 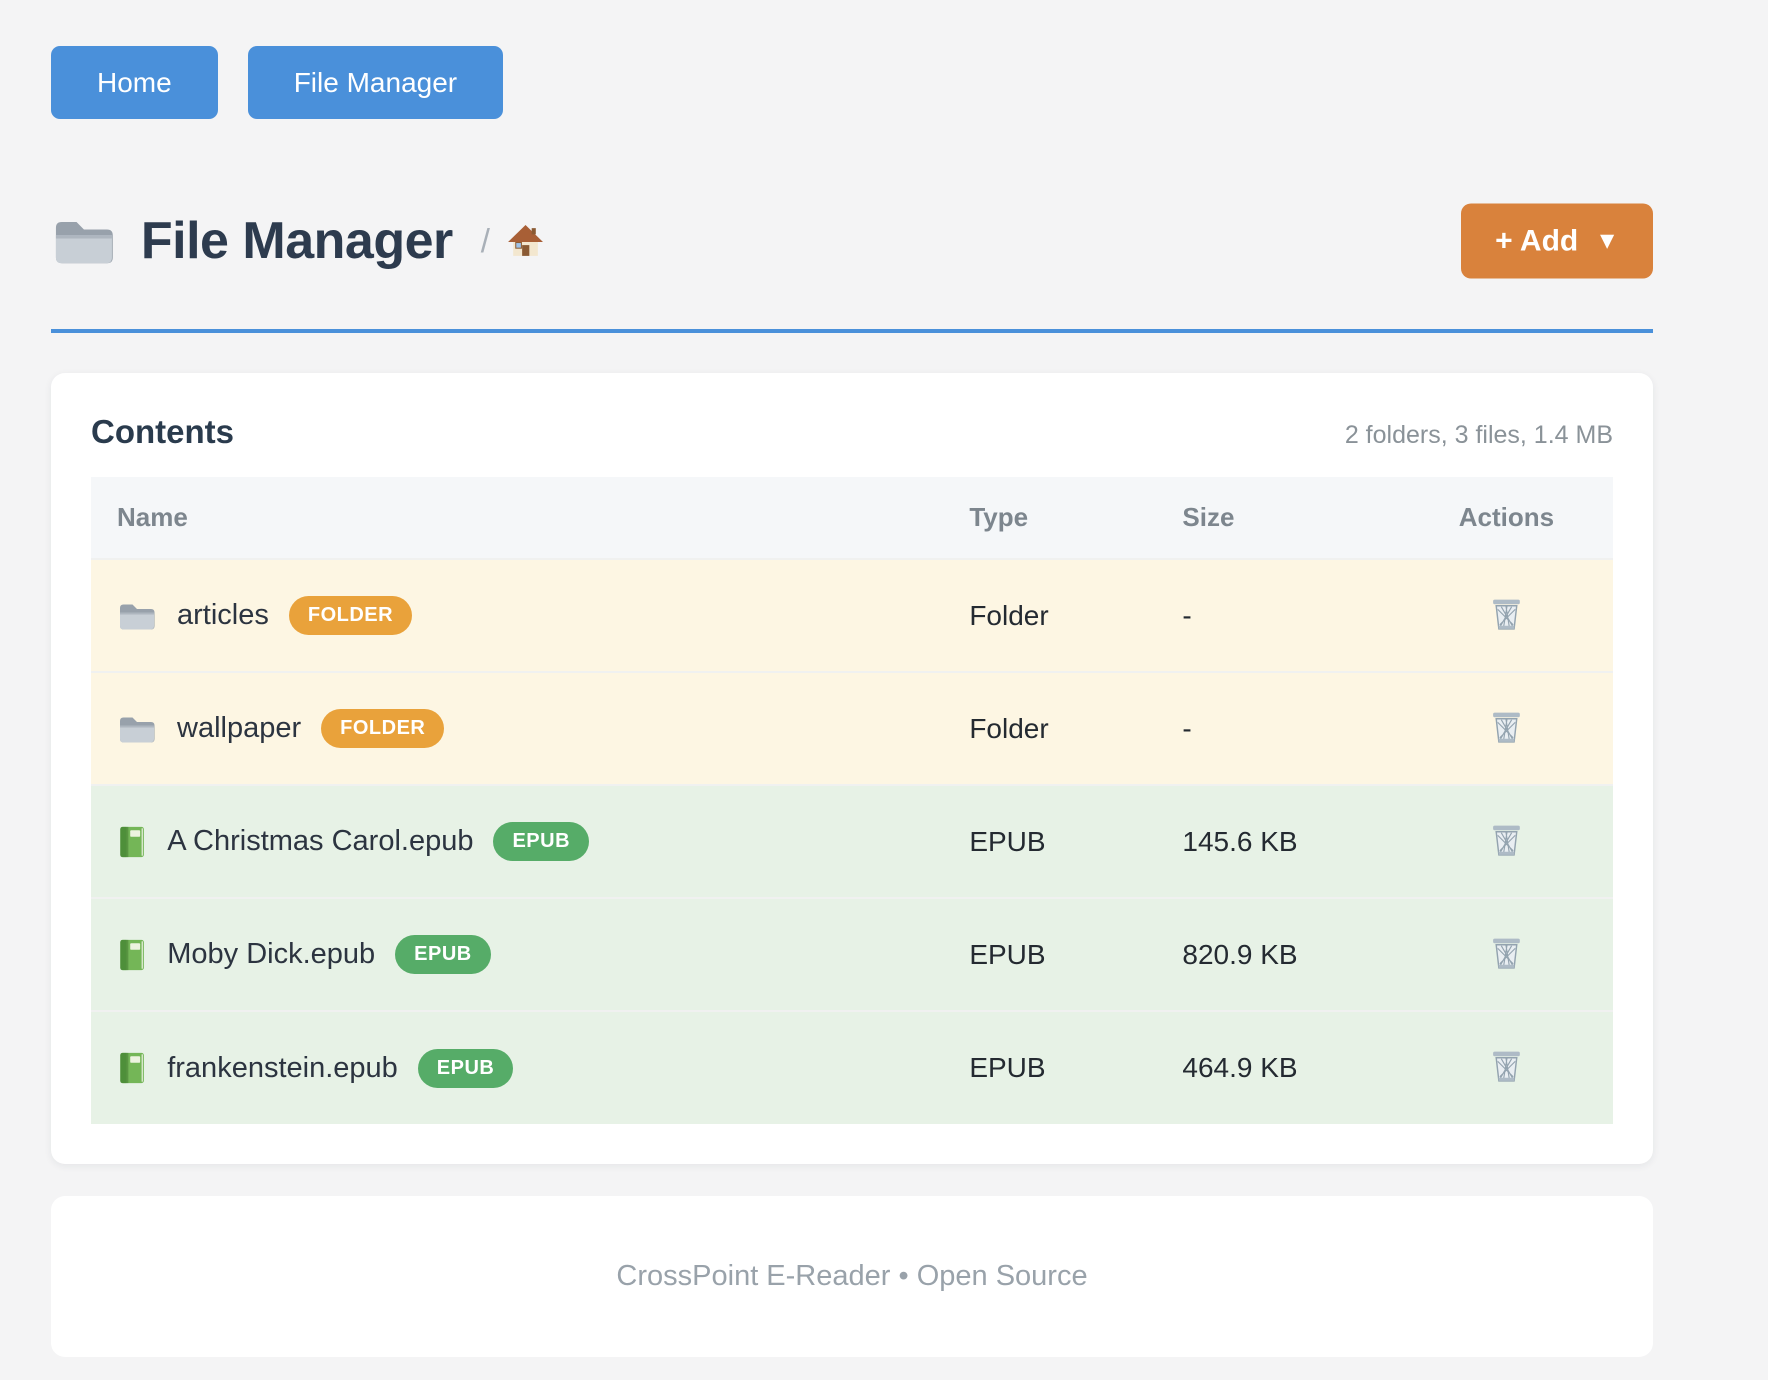 I want to click on contents-card-header: Contents 2 folders, 3 files, 1.4 MB, so click(x=852, y=432).